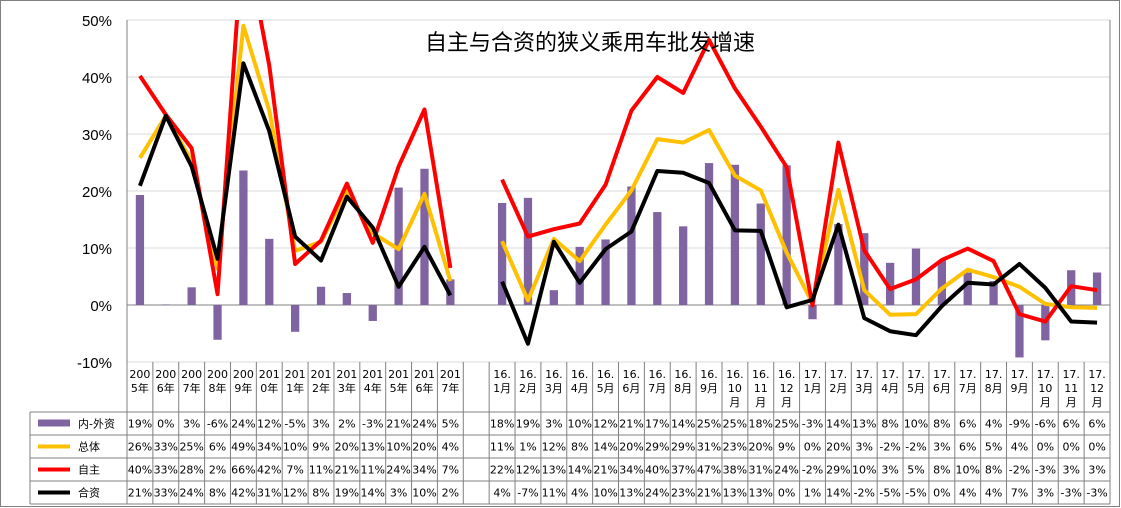  What do you see at coordinates (346, 381) in the screenshot?
I see `x-tick-label: 201 3年` at bounding box center [346, 381].